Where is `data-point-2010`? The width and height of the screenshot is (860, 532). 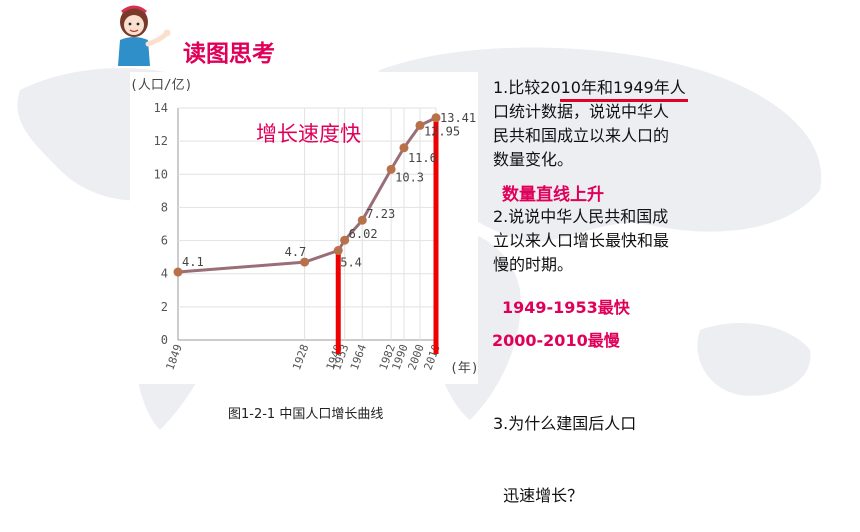
data-point-2010 is located at coordinates (436, 118).